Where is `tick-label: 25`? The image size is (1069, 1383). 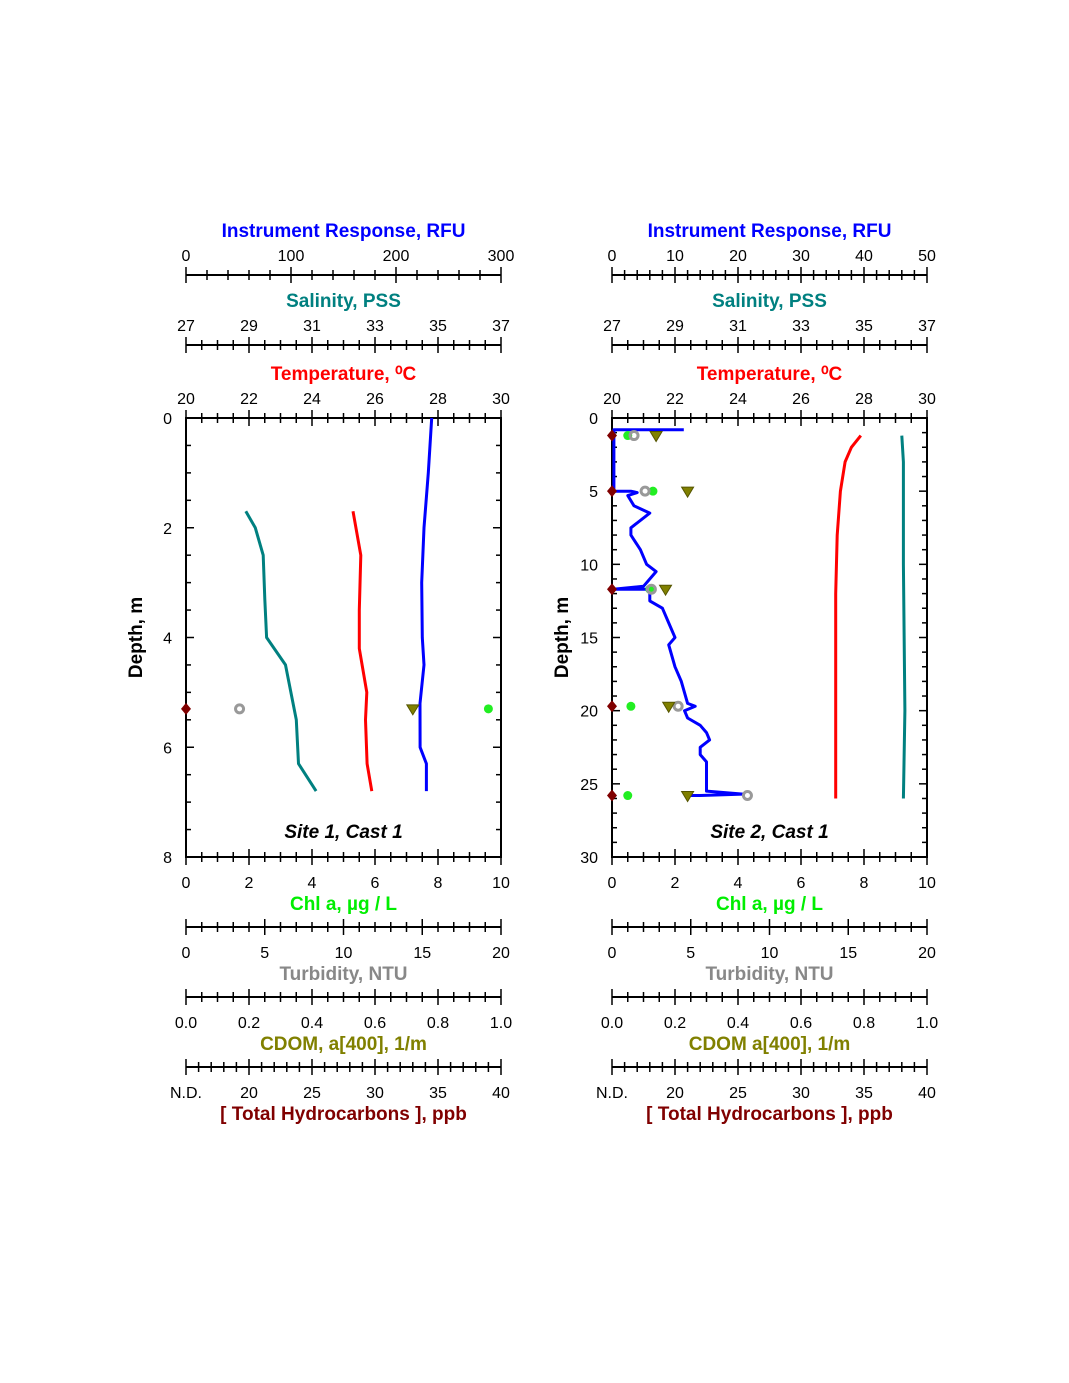
tick-label: 25 is located at coordinates (738, 1093).